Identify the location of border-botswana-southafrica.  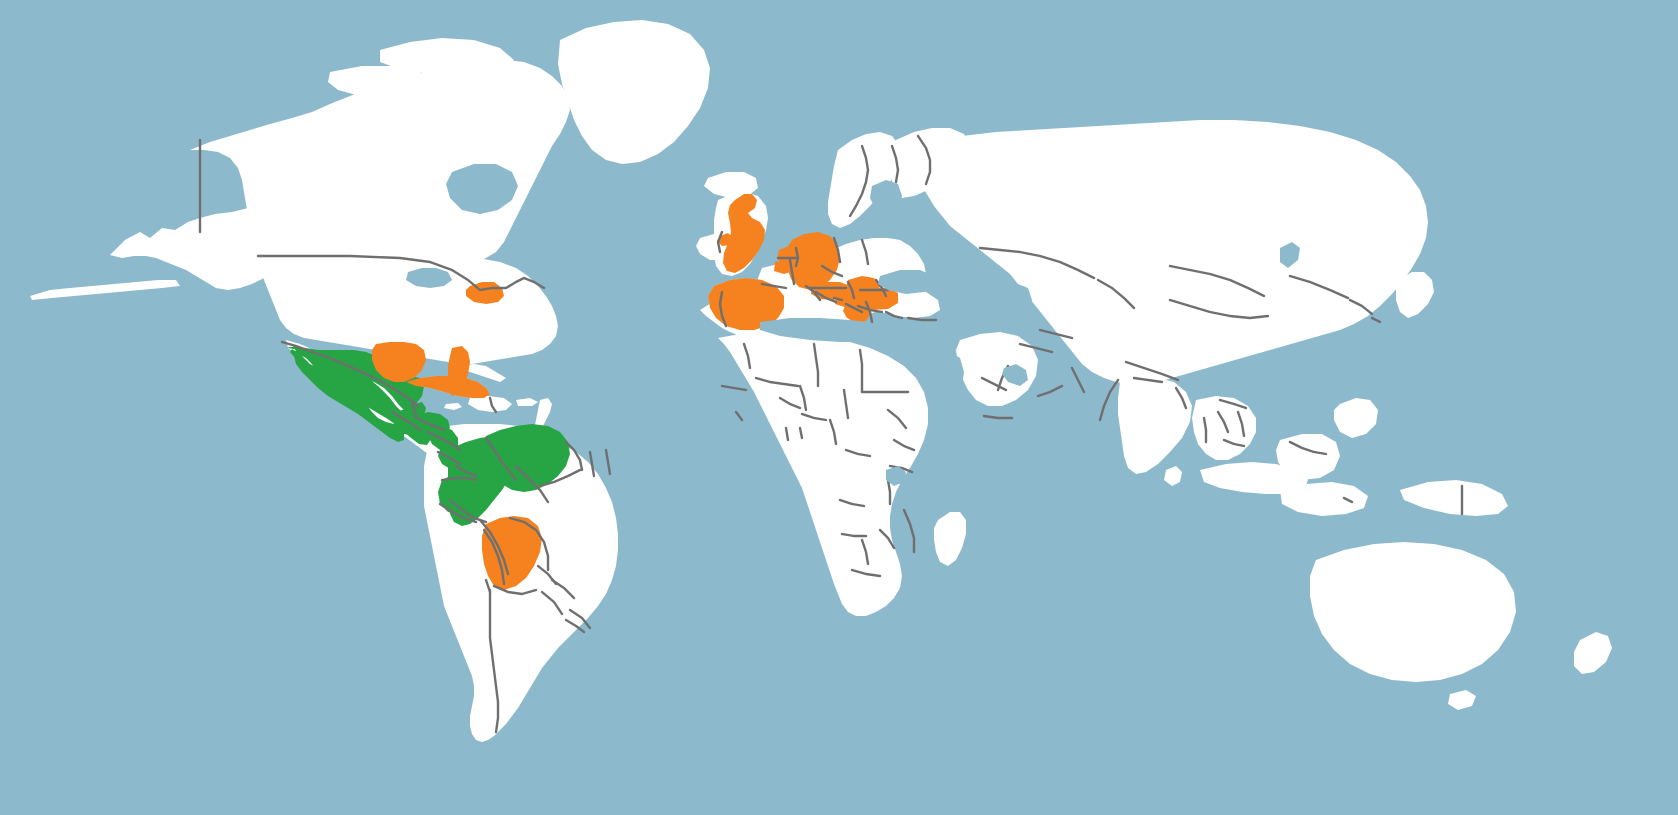
(866, 573).